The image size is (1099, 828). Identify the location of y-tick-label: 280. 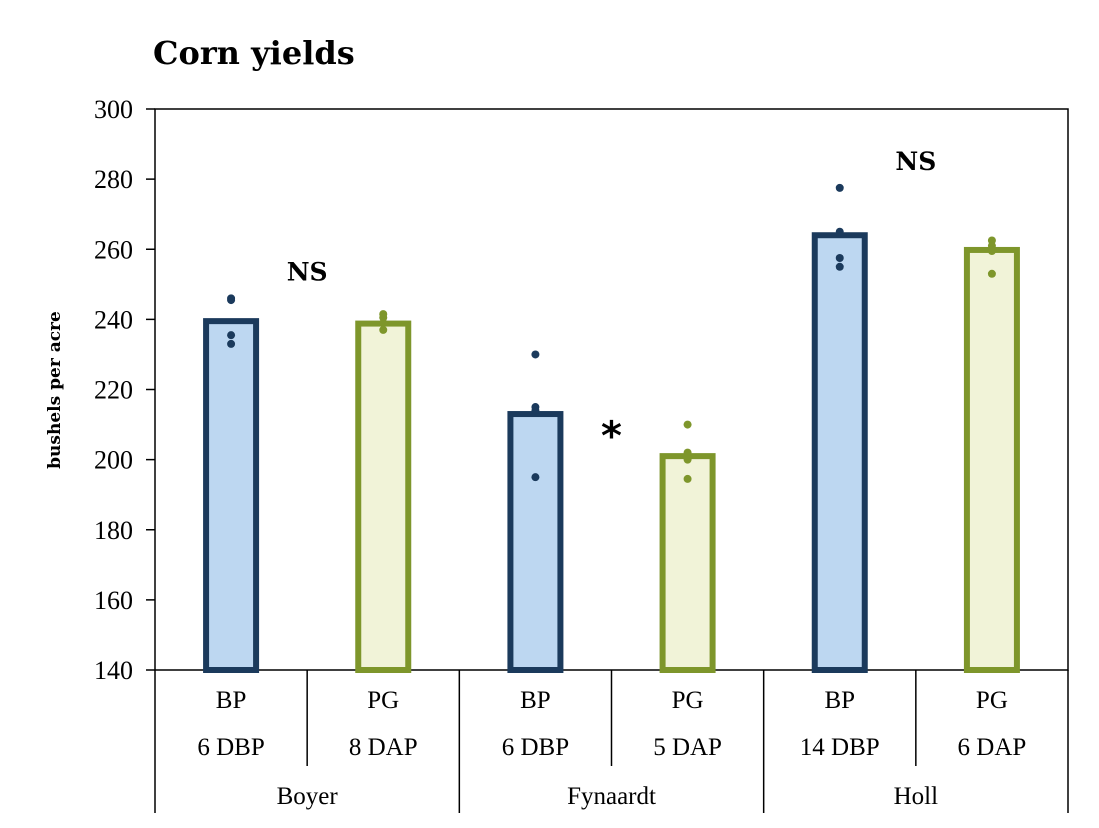
(113, 179).